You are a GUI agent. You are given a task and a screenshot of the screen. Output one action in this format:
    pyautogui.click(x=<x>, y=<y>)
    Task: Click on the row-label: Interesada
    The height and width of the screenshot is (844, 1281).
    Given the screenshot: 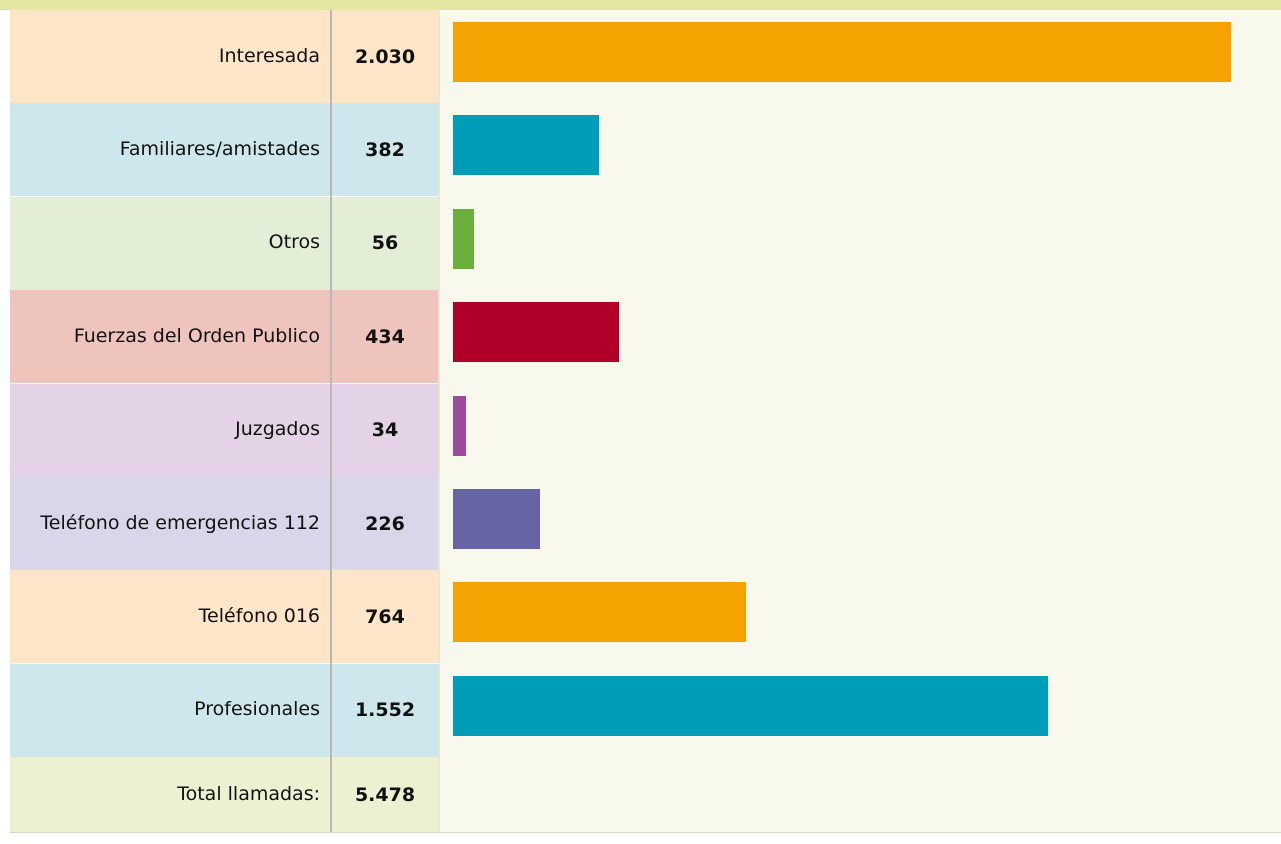 What is the action you would take?
    pyautogui.click(x=170, y=56)
    